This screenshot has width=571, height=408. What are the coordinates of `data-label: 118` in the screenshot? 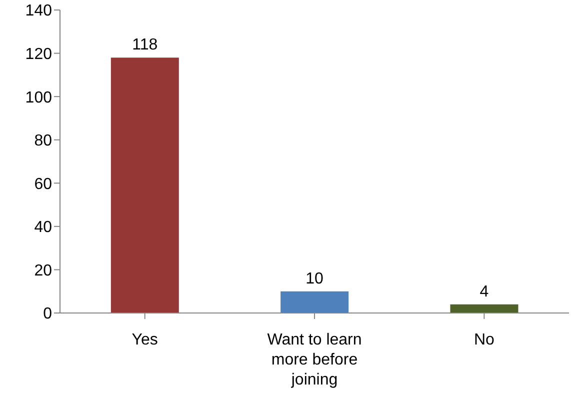 It's located at (145, 45).